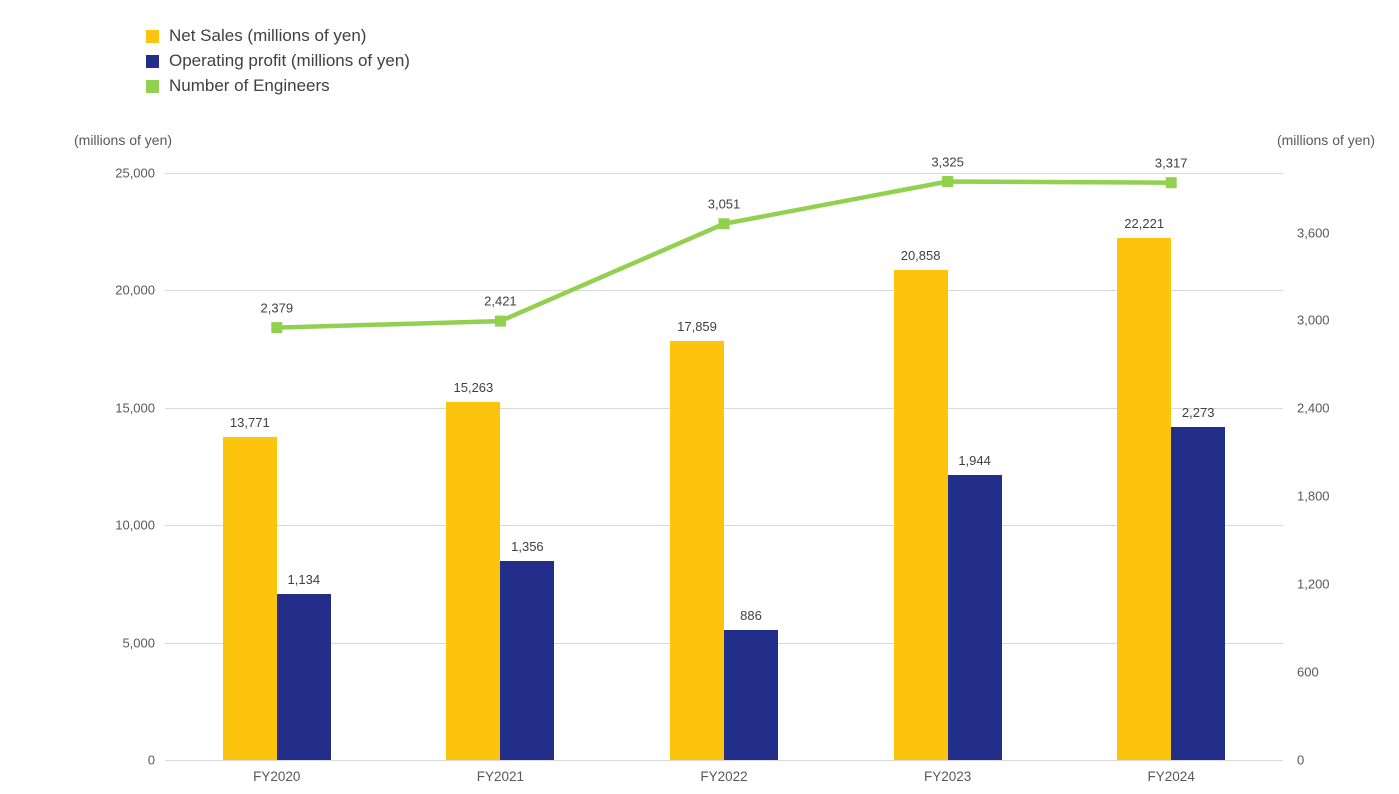  What do you see at coordinates (1301, 760) in the screenshot?
I see `right-axis-tick: 0` at bounding box center [1301, 760].